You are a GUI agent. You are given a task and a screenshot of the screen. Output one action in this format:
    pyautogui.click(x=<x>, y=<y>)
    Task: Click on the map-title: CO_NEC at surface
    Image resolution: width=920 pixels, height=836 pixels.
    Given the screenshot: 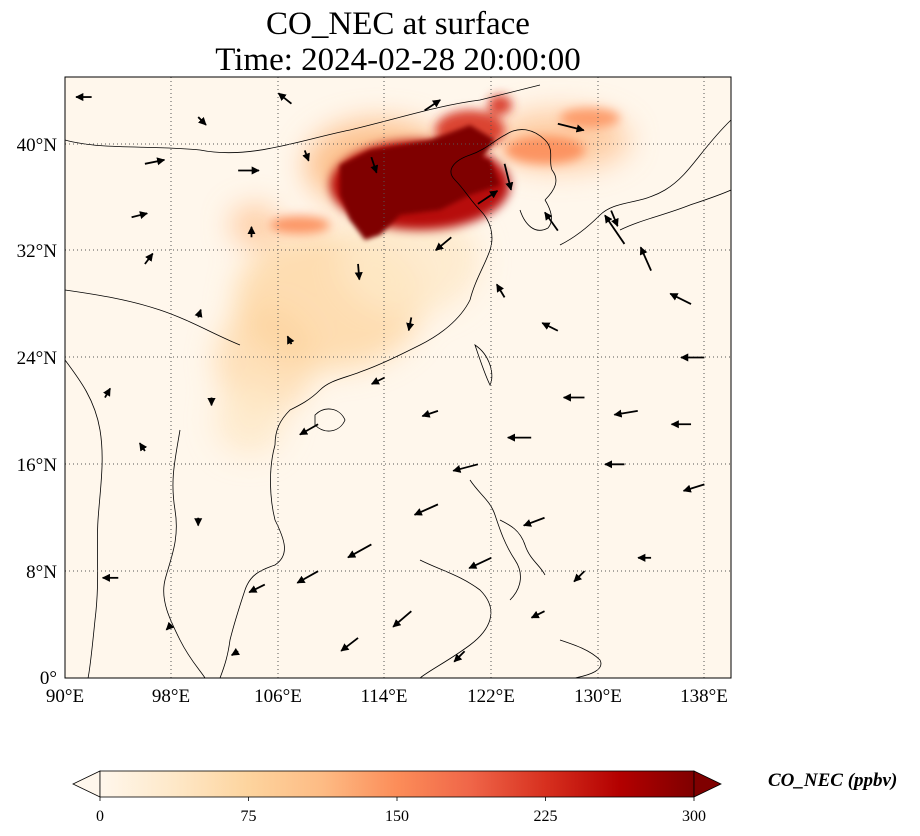 What is the action you would take?
    pyautogui.click(x=398, y=24)
    